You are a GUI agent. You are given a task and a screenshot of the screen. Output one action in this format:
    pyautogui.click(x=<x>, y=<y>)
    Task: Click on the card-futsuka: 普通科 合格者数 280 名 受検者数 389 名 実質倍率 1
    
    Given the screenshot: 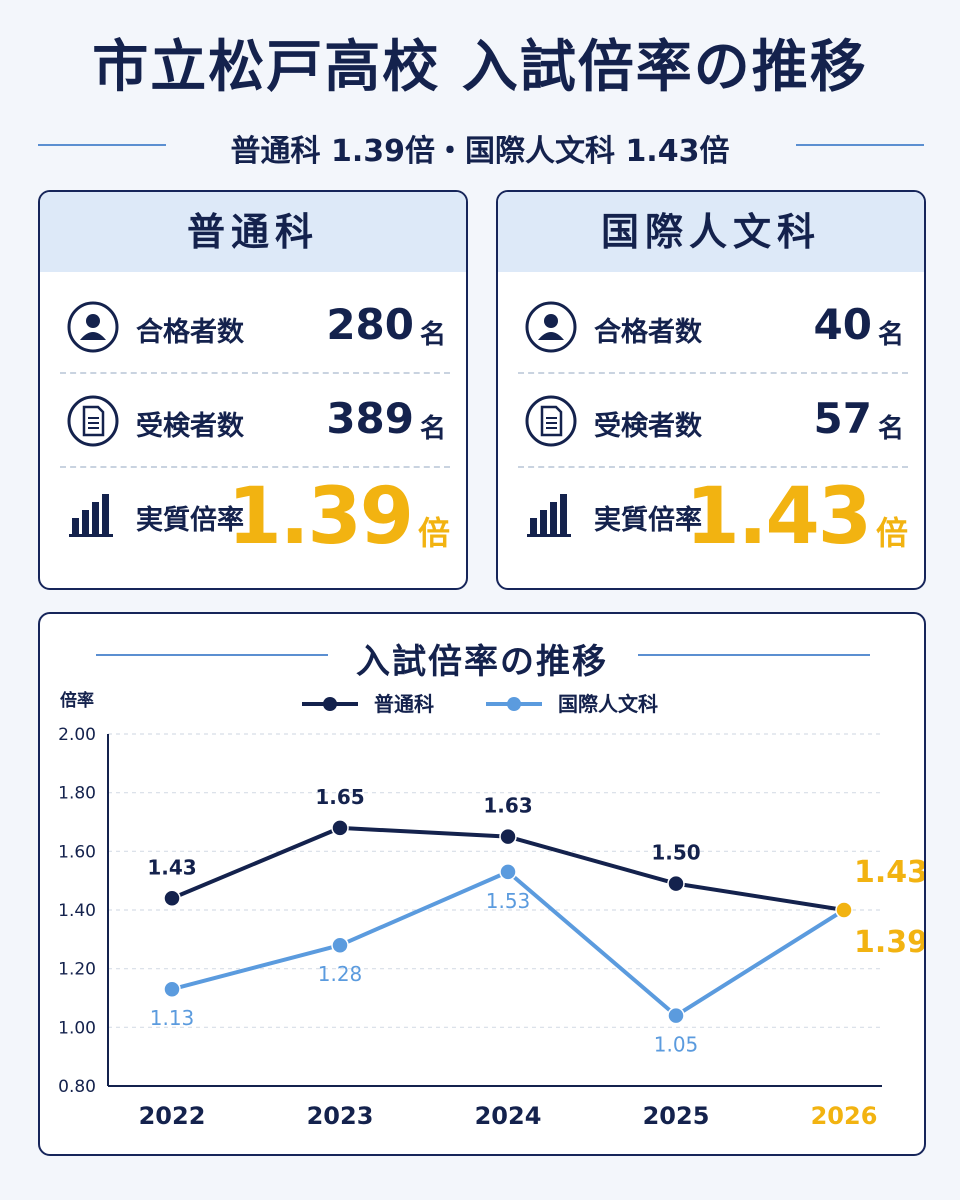 What is the action you would take?
    pyautogui.click(x=253, y=390)
    